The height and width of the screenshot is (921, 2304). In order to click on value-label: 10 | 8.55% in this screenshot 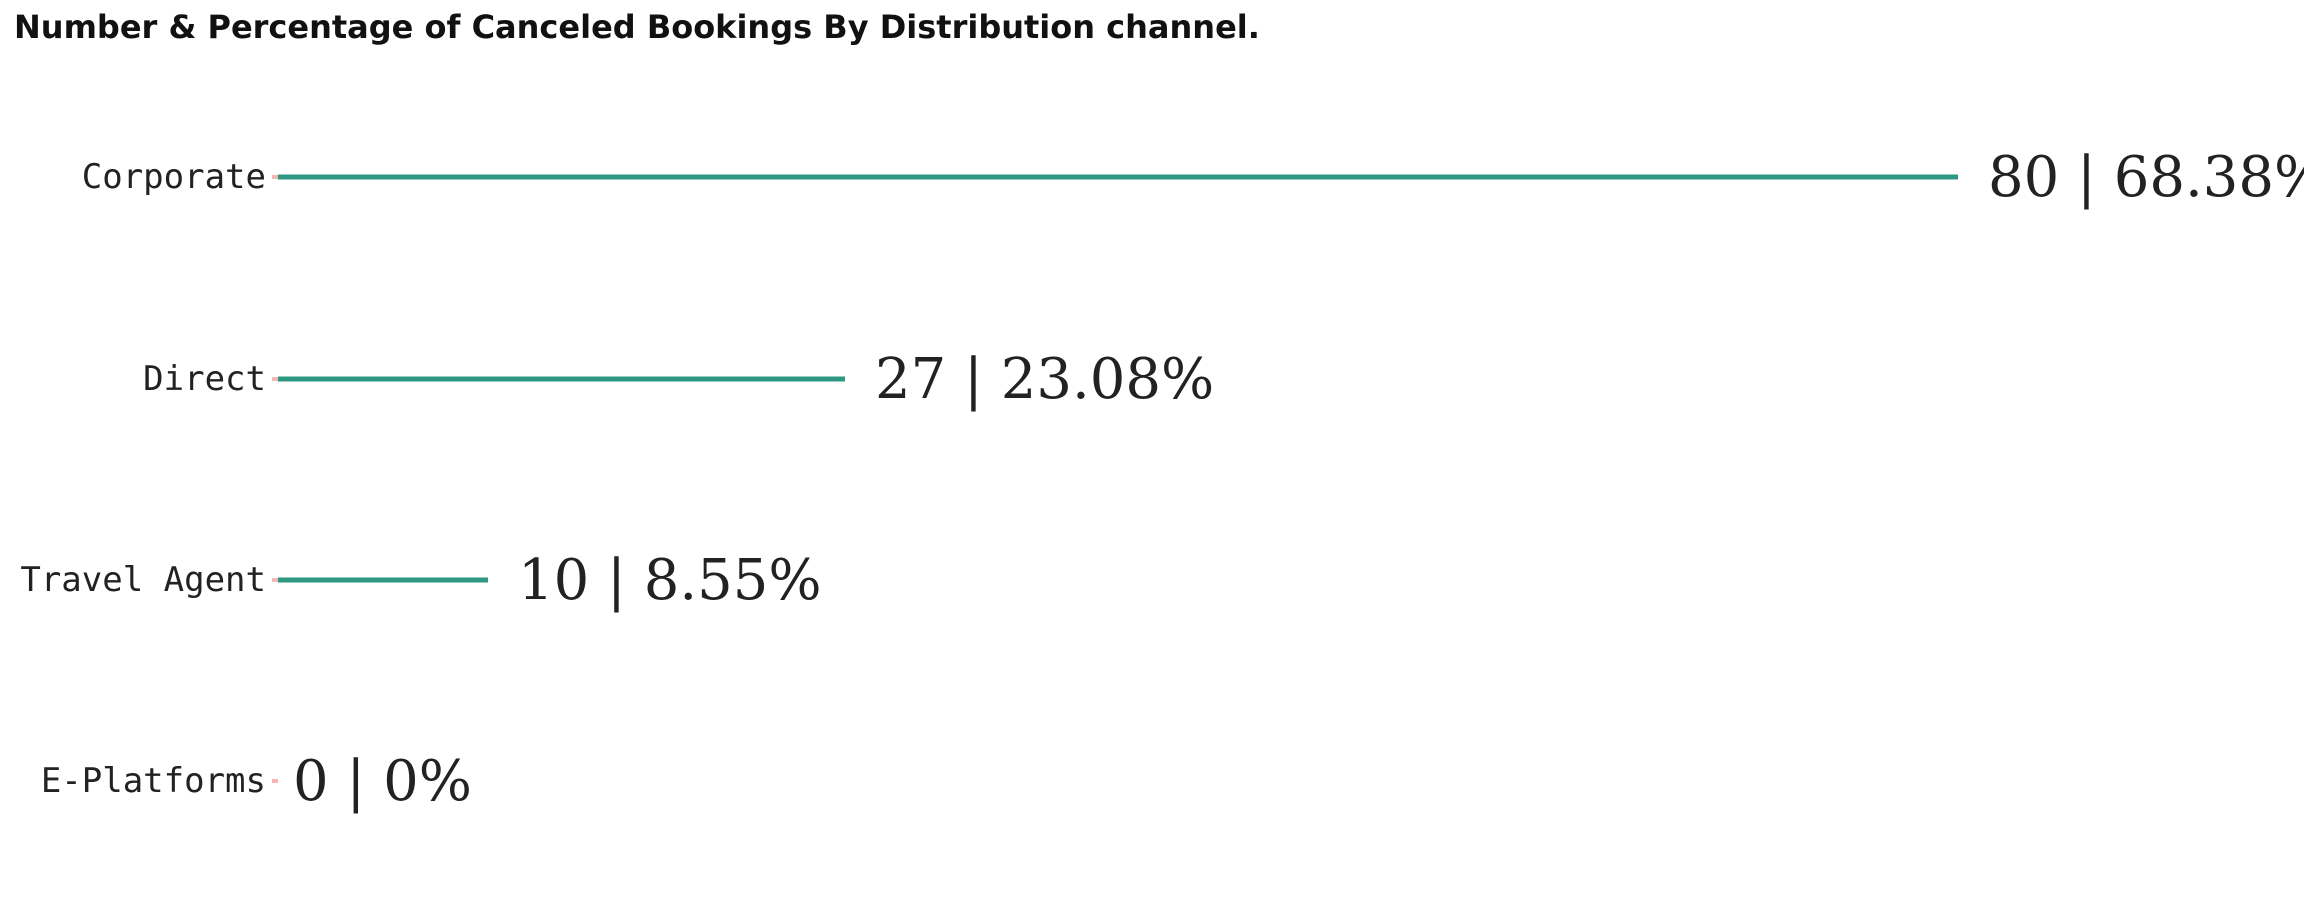, I will do `click(670, 580)`.